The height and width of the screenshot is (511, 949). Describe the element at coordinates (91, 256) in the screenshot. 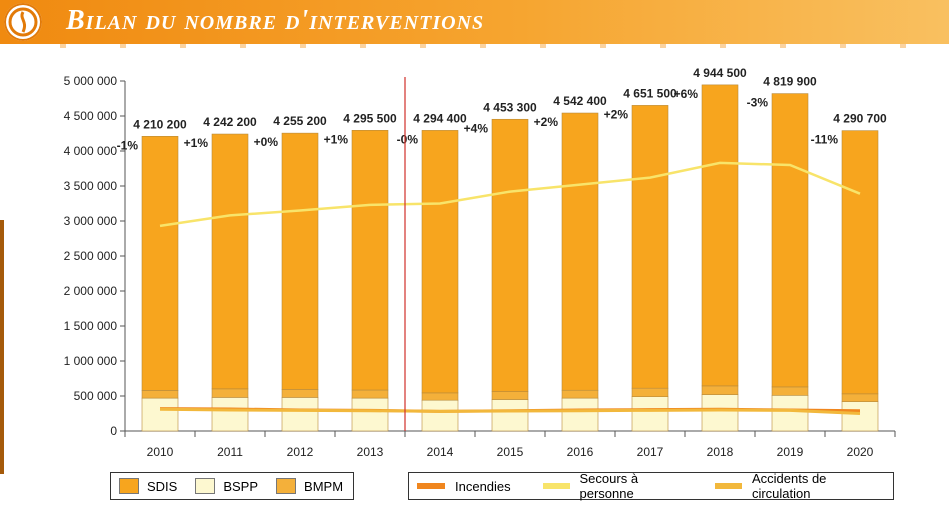

I see `y-tick-label: 2 500 000` at that location.